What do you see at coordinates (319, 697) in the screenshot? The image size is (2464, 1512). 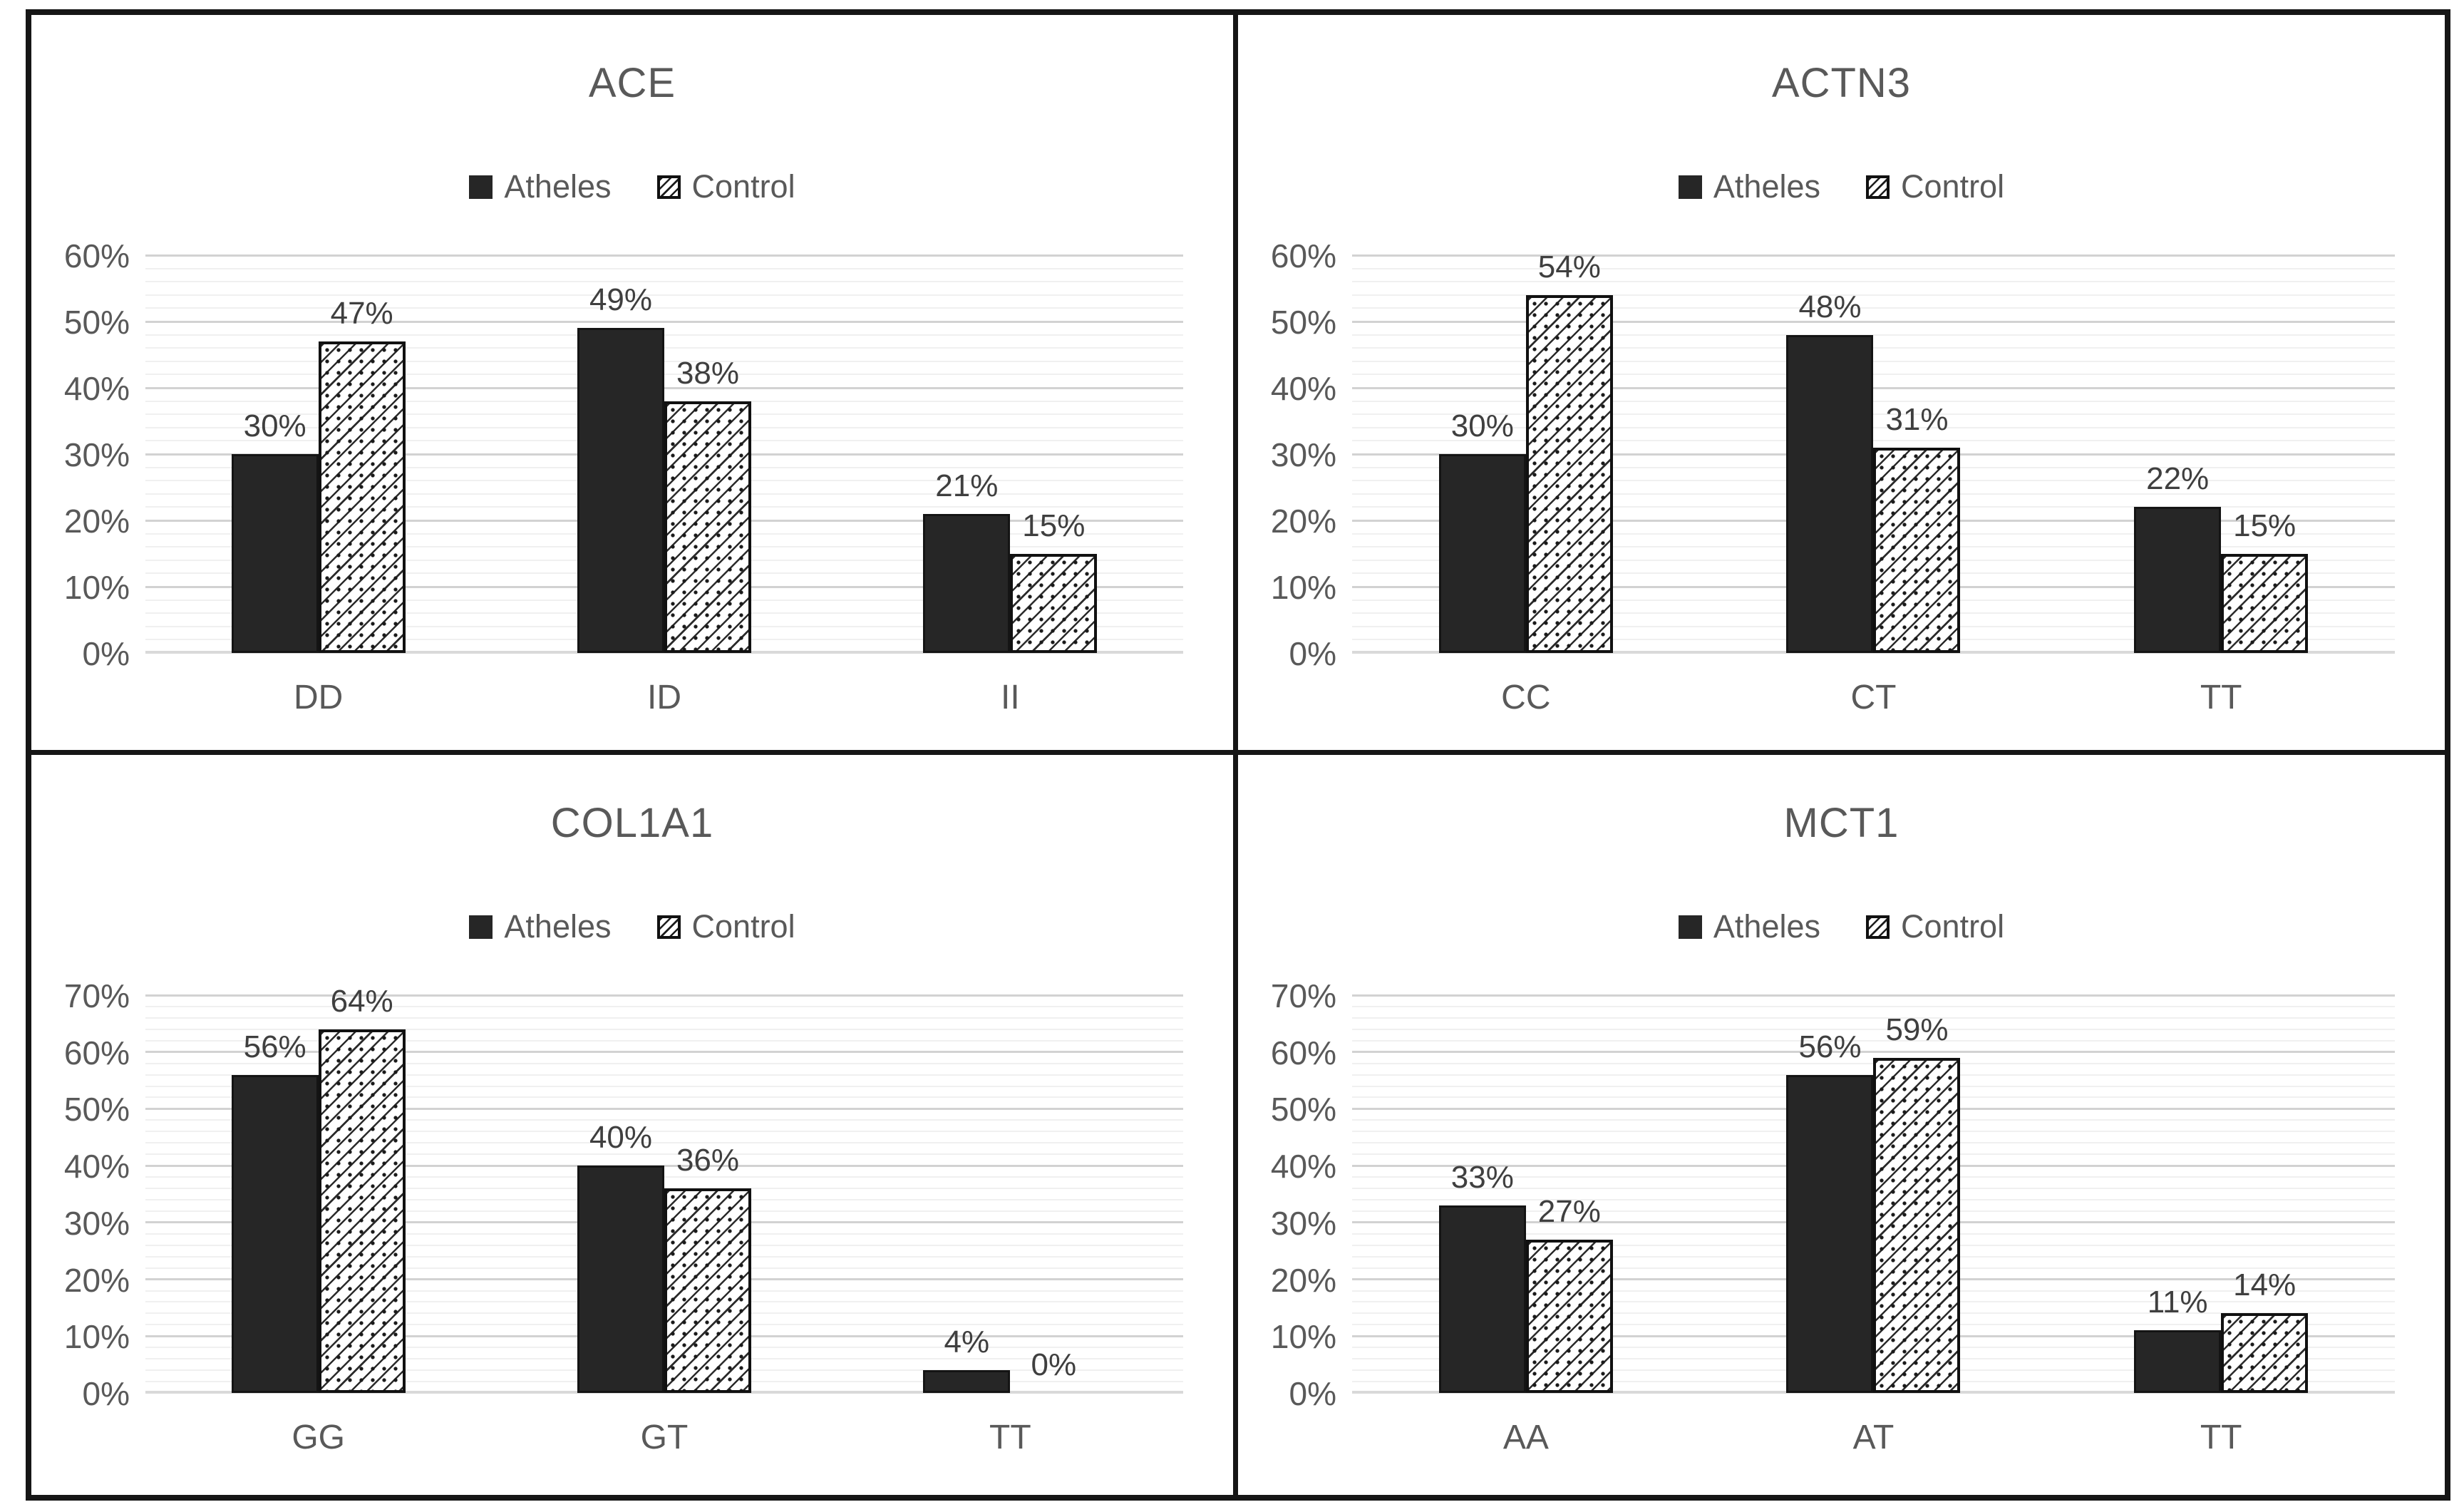 I see `category-label: DD` at bounding box center [319, 697].